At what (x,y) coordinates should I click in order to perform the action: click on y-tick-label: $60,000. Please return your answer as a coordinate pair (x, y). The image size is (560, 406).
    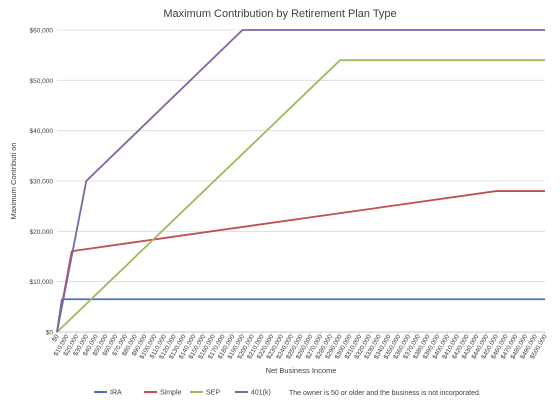
    Looking at the image, I should click on (42, 31).